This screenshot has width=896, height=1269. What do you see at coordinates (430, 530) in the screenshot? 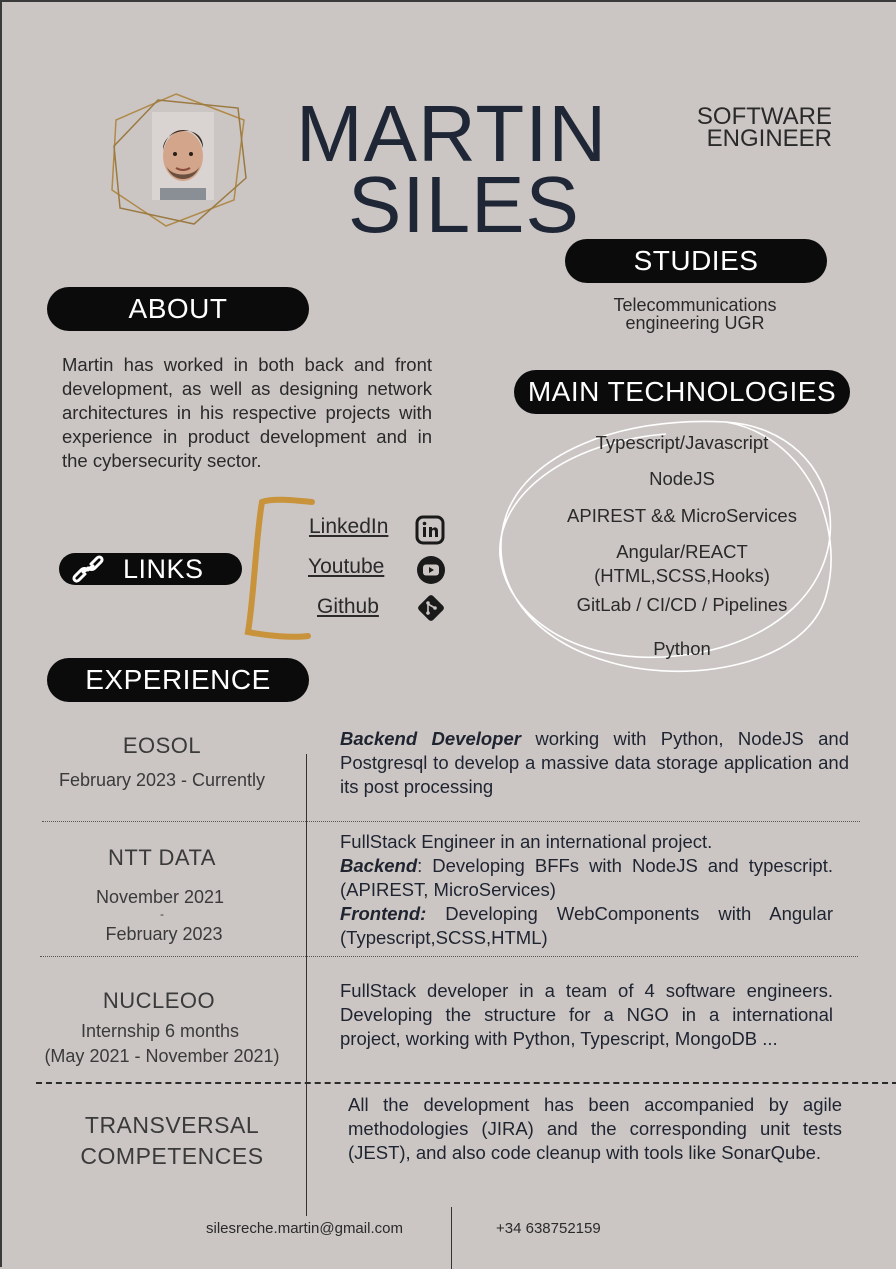
I see `linkedin-icon` at bounding box center [430, 530].